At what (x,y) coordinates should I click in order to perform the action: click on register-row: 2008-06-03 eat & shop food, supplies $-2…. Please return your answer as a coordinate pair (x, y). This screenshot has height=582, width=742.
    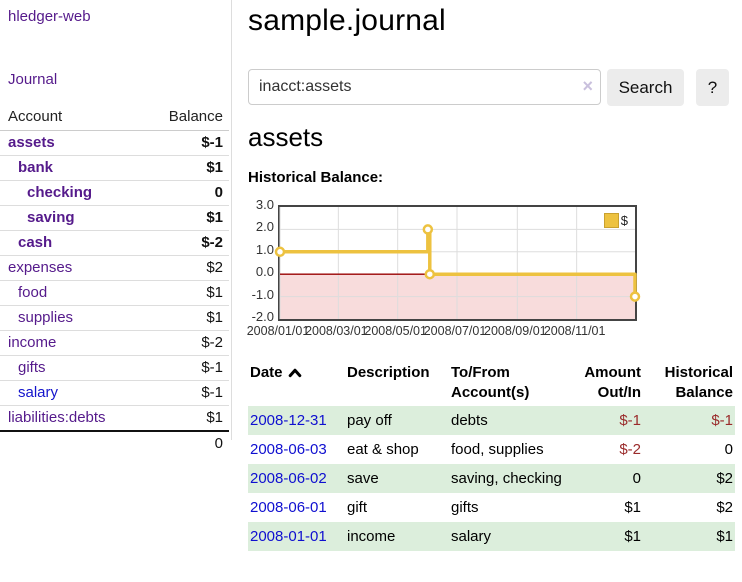
    Looking at the image, I should click on (491, 449).